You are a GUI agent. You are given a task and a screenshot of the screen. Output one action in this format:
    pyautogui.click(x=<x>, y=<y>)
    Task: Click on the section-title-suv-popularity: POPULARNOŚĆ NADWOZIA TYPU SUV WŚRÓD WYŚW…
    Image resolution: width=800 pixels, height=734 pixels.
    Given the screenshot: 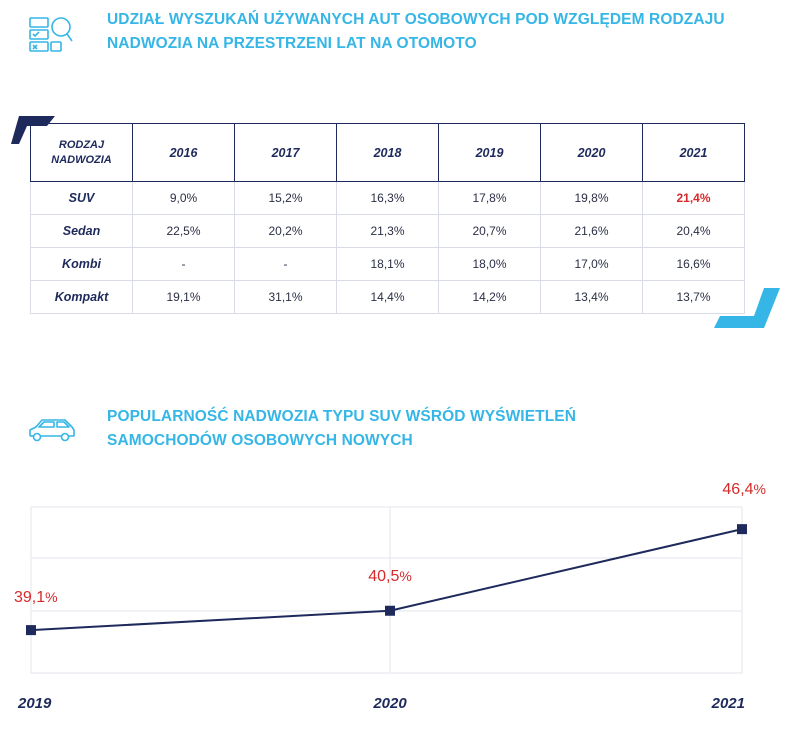 What is the action you would take?
    pyautogui.click(x=407, y=429)
    